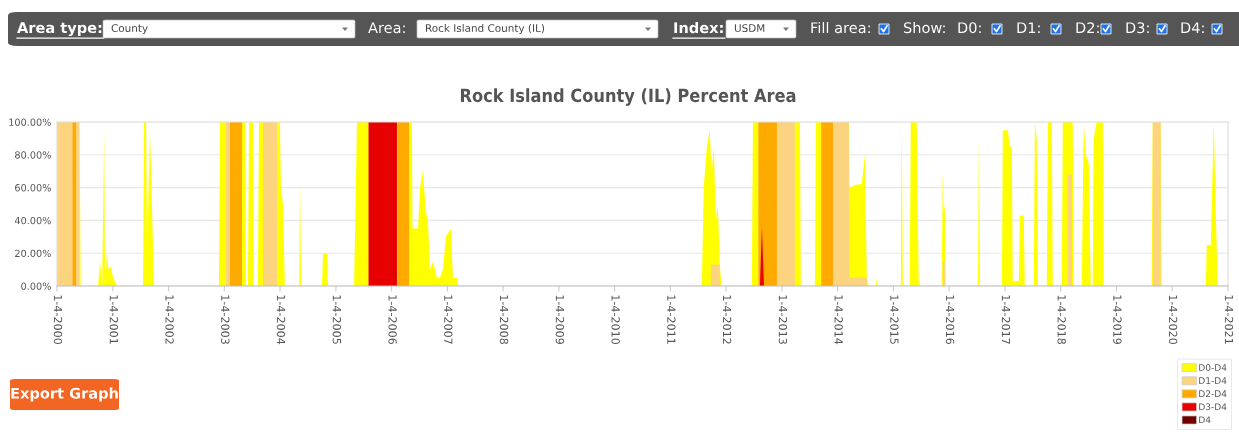  Describe the element at coordinates (386, 28) in the screenshot. I see `text: Area:` at that location.